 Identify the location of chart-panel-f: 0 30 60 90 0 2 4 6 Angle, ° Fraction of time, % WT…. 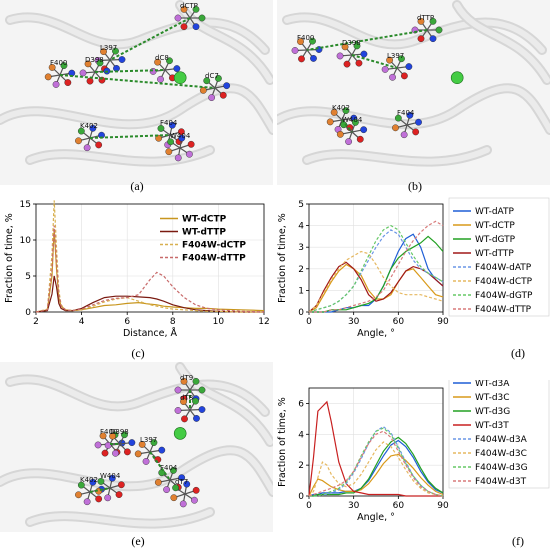
(413, 449).